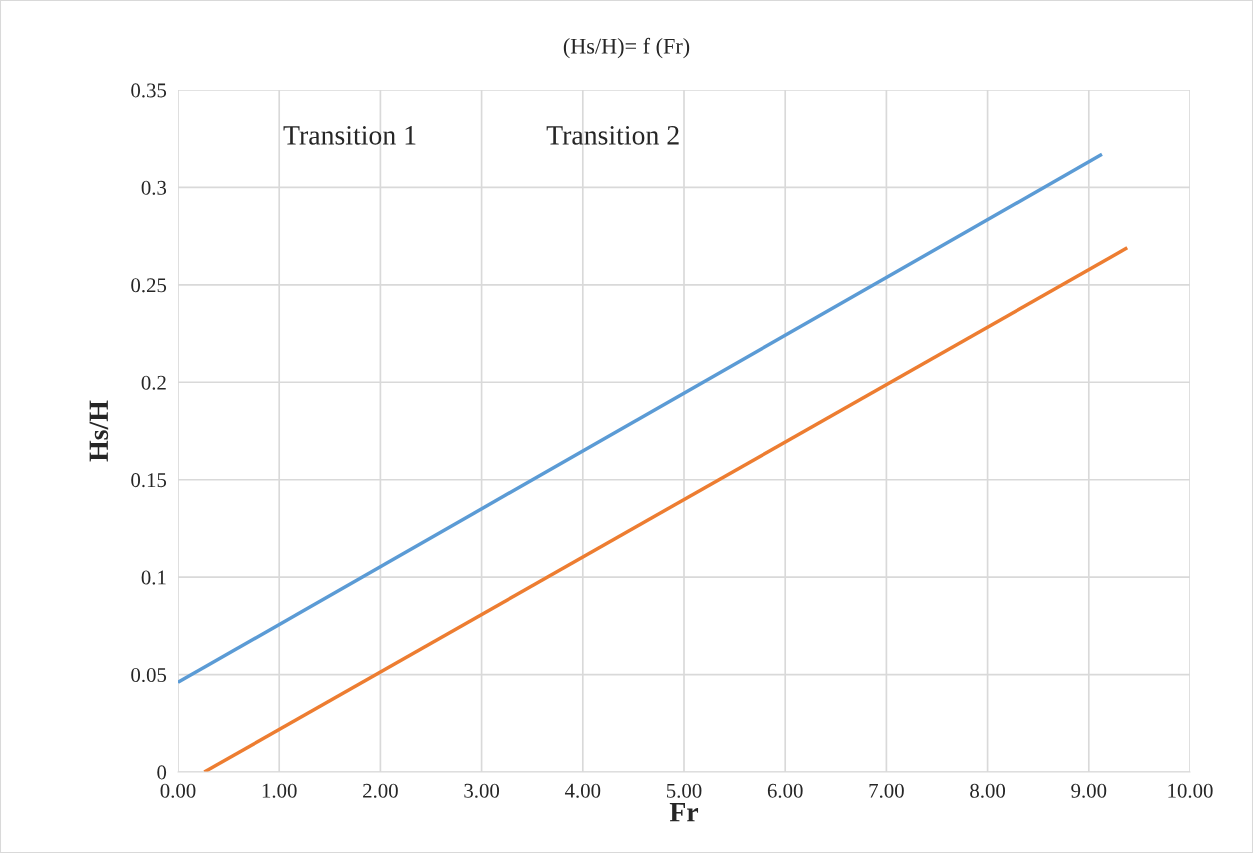 The height and width of the screenshot is (853, 1253). I want to click on chart-title: (Hs/H)= f (Fr), so click(626, 48).